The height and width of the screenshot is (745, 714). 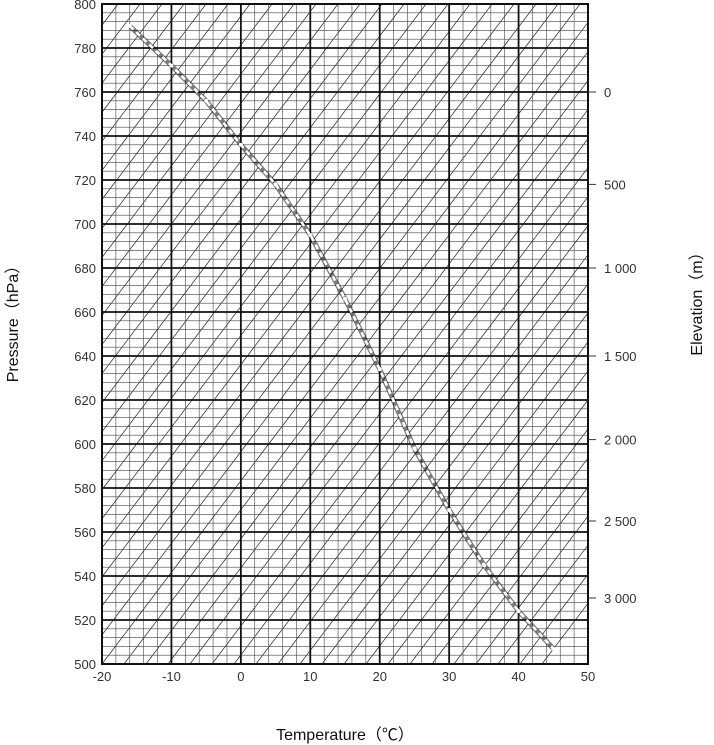 I want to click on elevation-tick-label: 1 000, so click(x=620, y=268).